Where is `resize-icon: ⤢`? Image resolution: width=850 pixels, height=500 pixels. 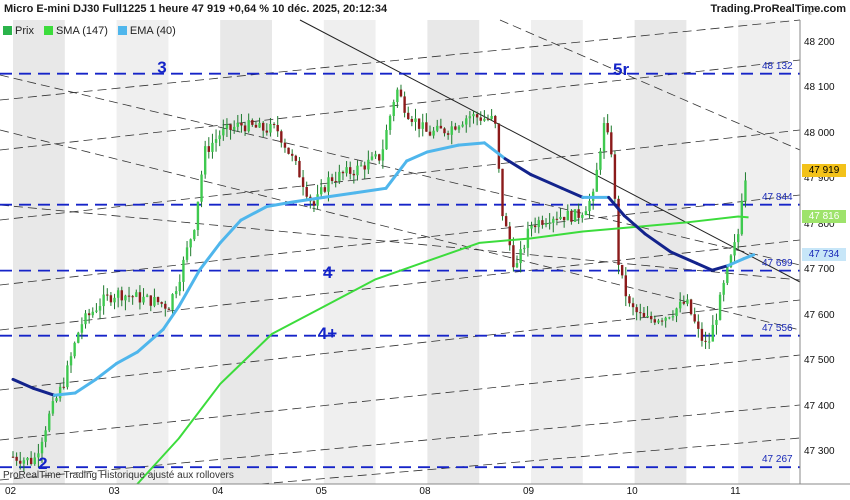
resize-icon: ⤢ is located at coordinates (812, 11).